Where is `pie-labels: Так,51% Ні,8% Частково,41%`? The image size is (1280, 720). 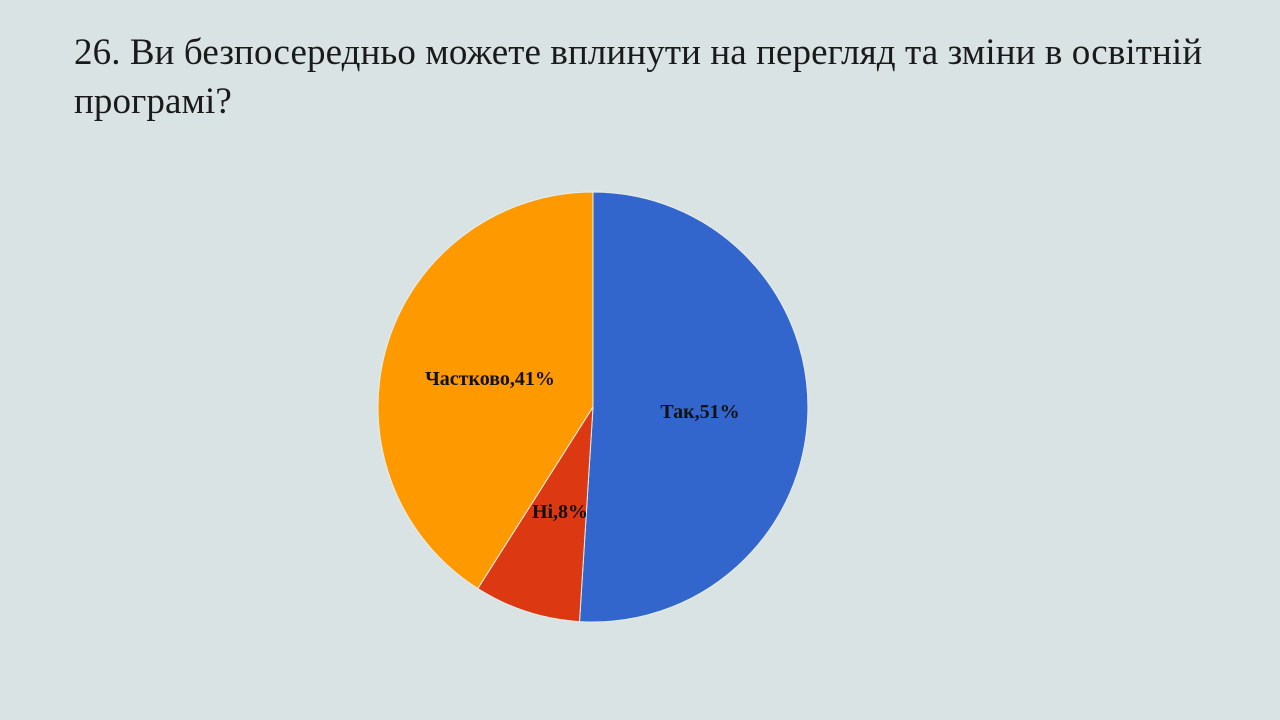
pie-labels: Так,51% Ні,8% Частково,41% is located at coordinates (582, 445).